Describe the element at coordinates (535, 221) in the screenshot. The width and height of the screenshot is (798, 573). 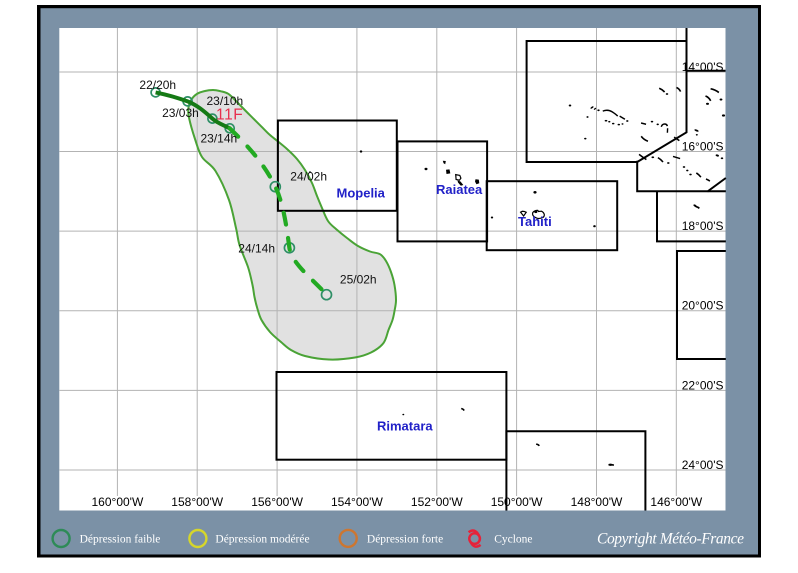
I see `svg-text: Tahiti` at that location.